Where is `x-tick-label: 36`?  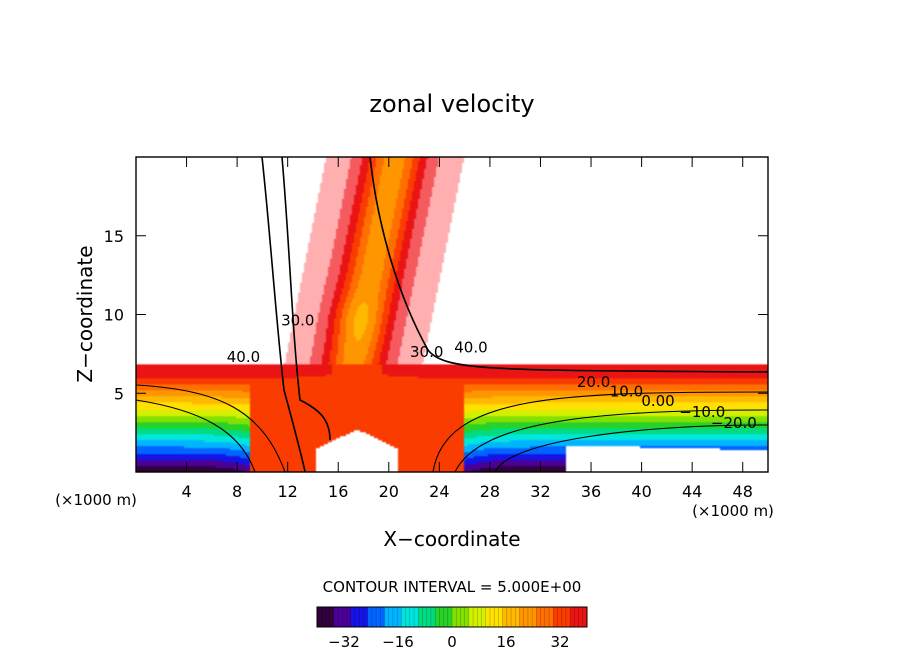 x-tick-label: 36 is located at coordinates (591, 491).